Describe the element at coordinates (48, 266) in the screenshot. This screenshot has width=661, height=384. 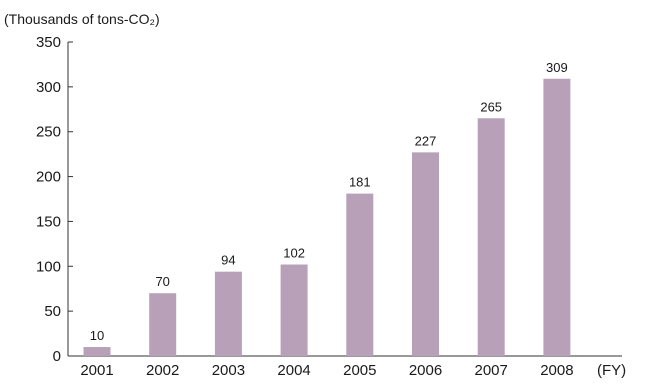
I see `y-tick-label: 100` at that location.